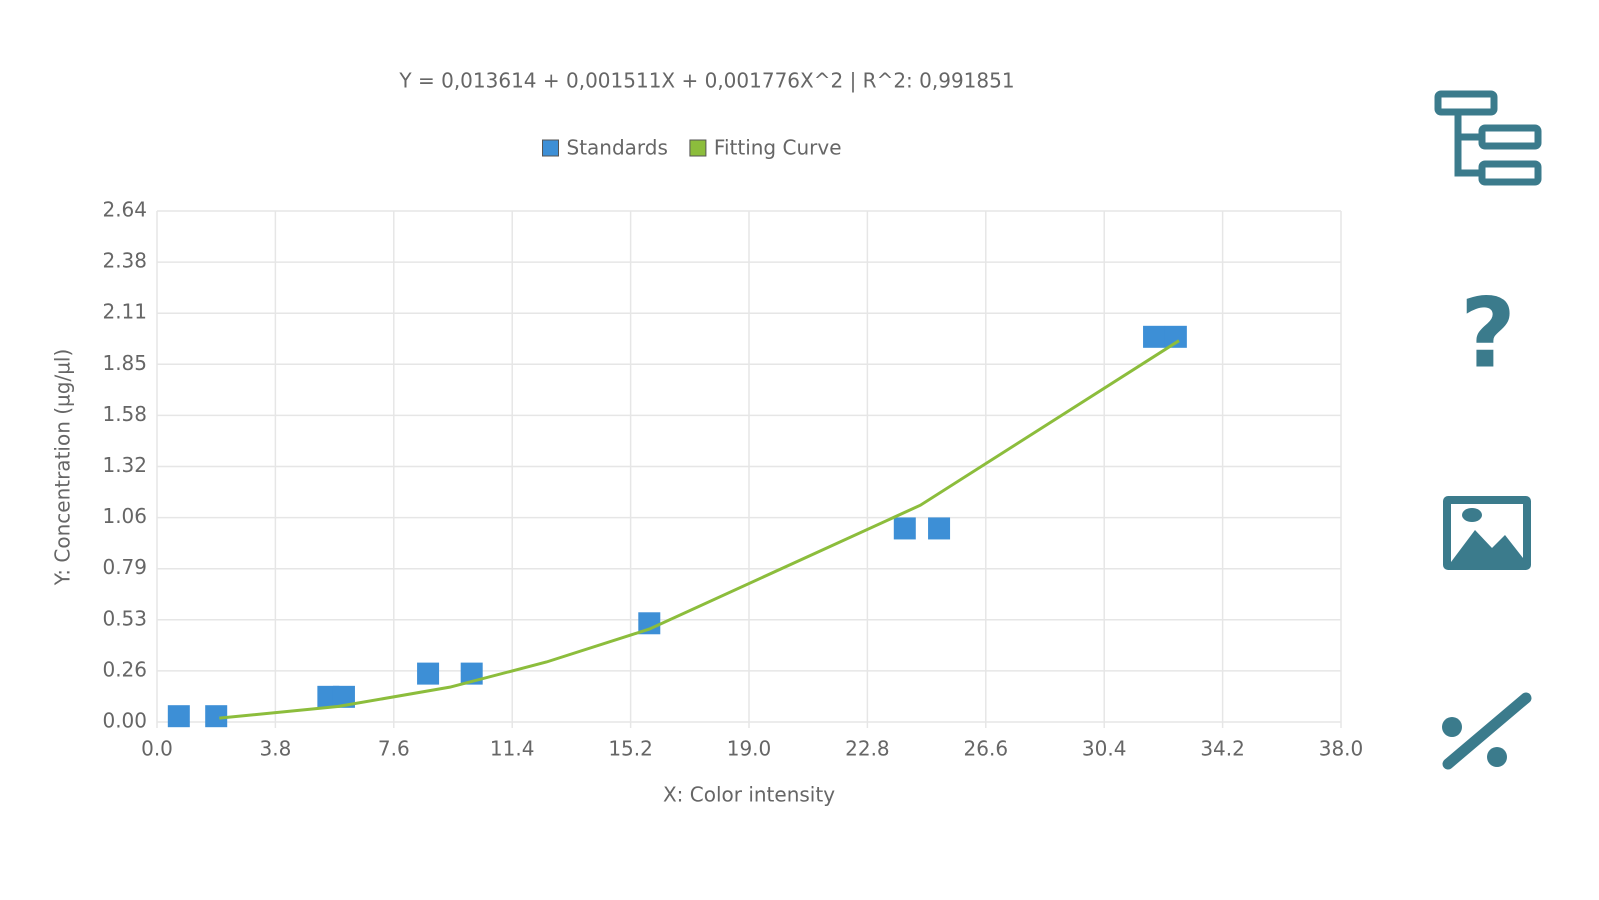  Describe the element at coordinates (749, 795) in the screenshot. I see `x-axis-label: X: Color intensity` at that location.